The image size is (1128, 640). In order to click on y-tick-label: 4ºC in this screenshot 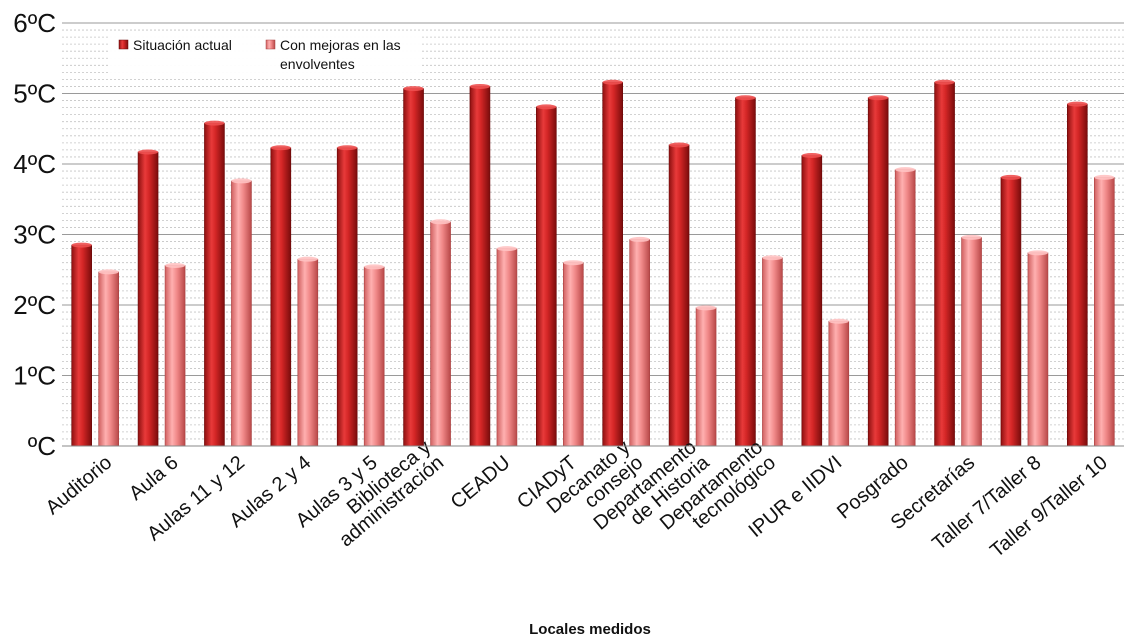, I will do `click(34, 164)`.